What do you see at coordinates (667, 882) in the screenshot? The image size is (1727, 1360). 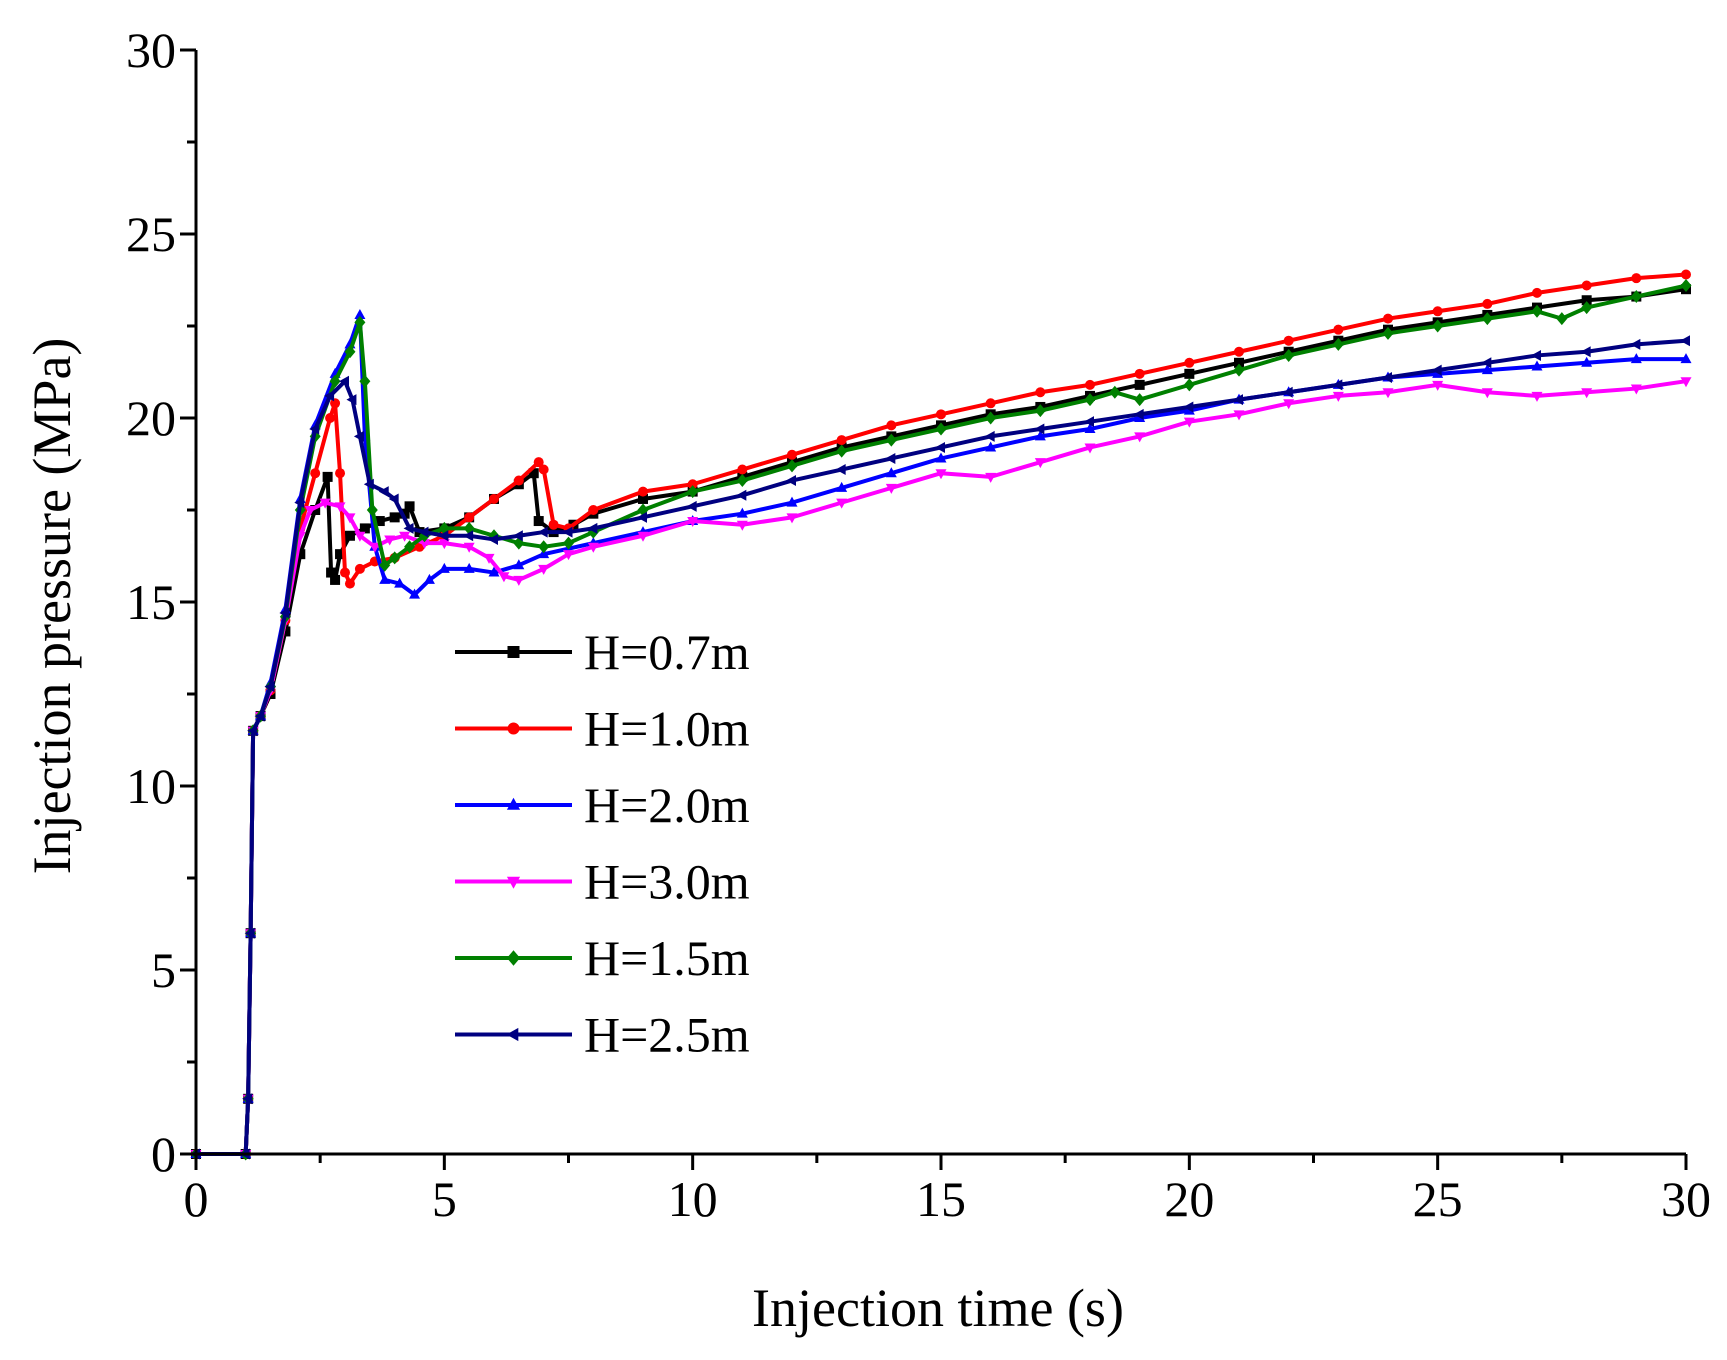 I see `legend-label: H=3.0m` at bounding box center [667, 882].